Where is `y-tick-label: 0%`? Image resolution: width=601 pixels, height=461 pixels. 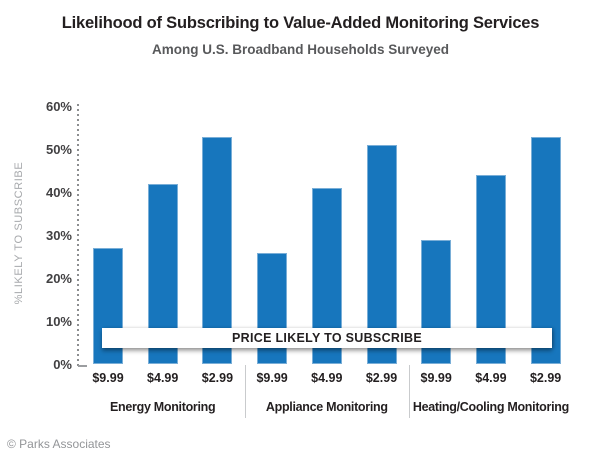 y-tick-label: 0% is located at coordinates (62, 364).